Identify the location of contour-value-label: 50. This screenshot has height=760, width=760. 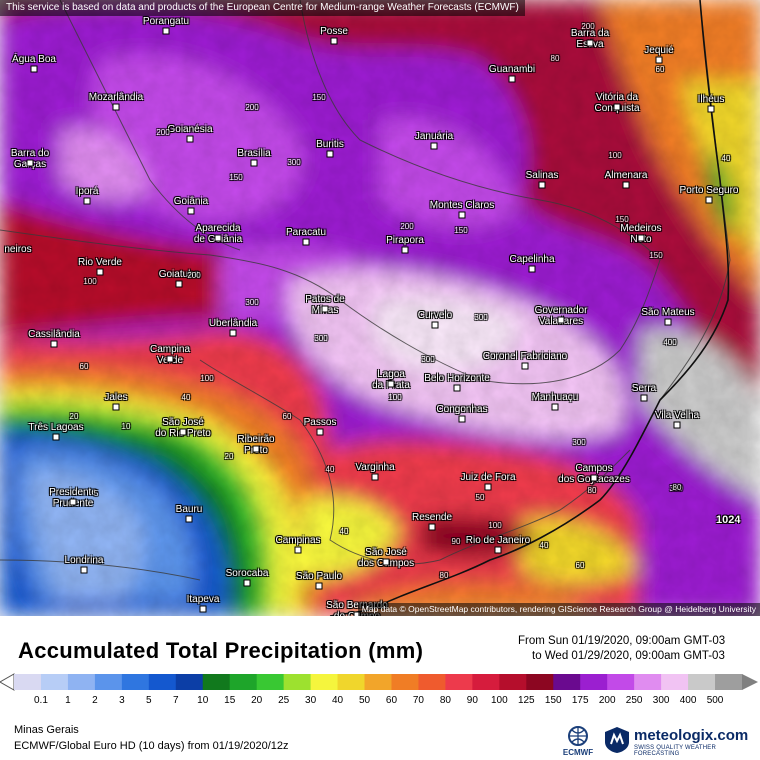
(480, 497).